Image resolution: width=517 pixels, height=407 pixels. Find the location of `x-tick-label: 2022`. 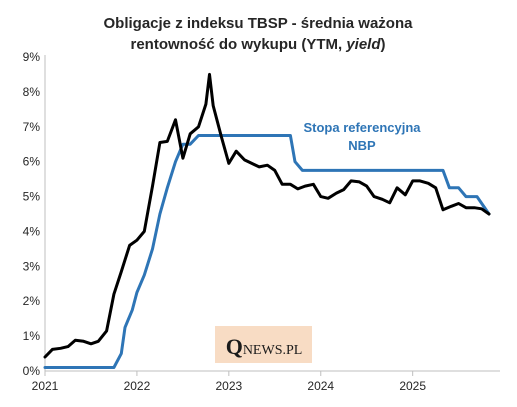

x-tick-label: 2022 is located at coordinates (137, 386).